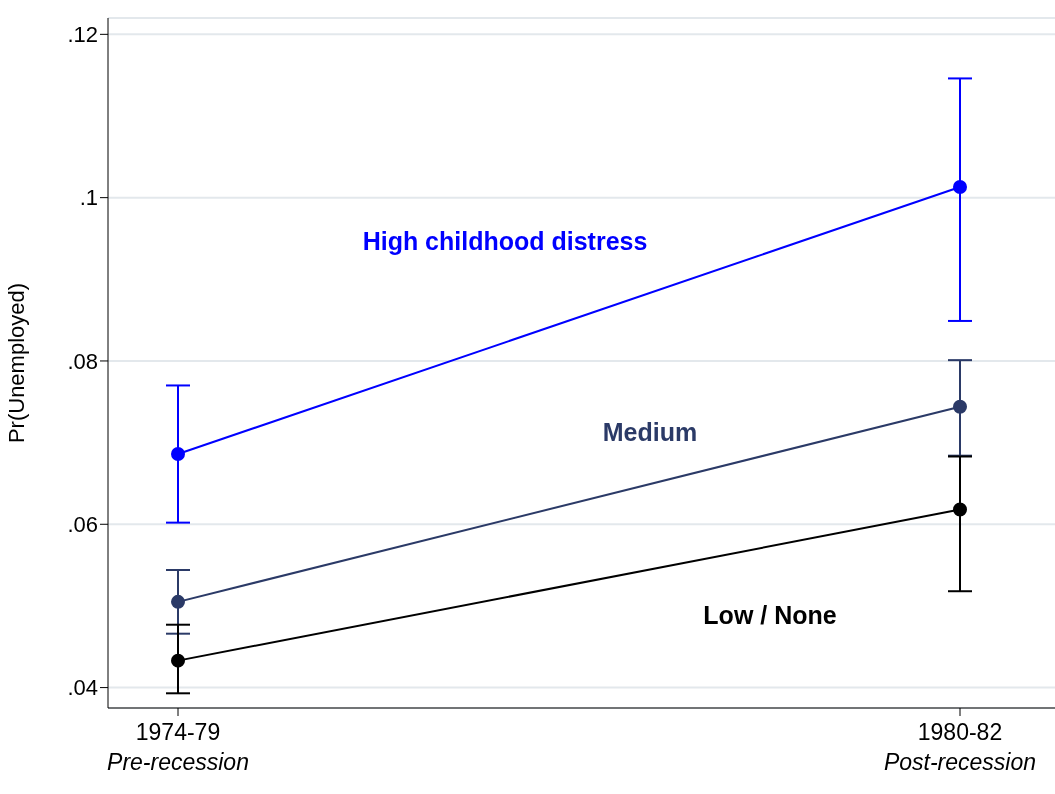 The image size is (1055, 794). Describe the element at coordinates (82, 361) in the screenshot. I see `y-tick-label: .08` at that location.